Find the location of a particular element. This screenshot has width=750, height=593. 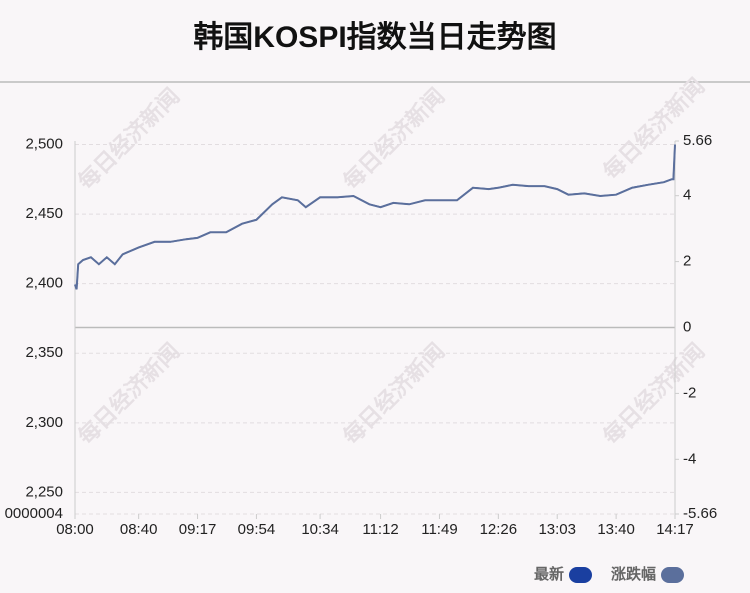

y2-tick-label: 2 is located at coordinates (687, 261).